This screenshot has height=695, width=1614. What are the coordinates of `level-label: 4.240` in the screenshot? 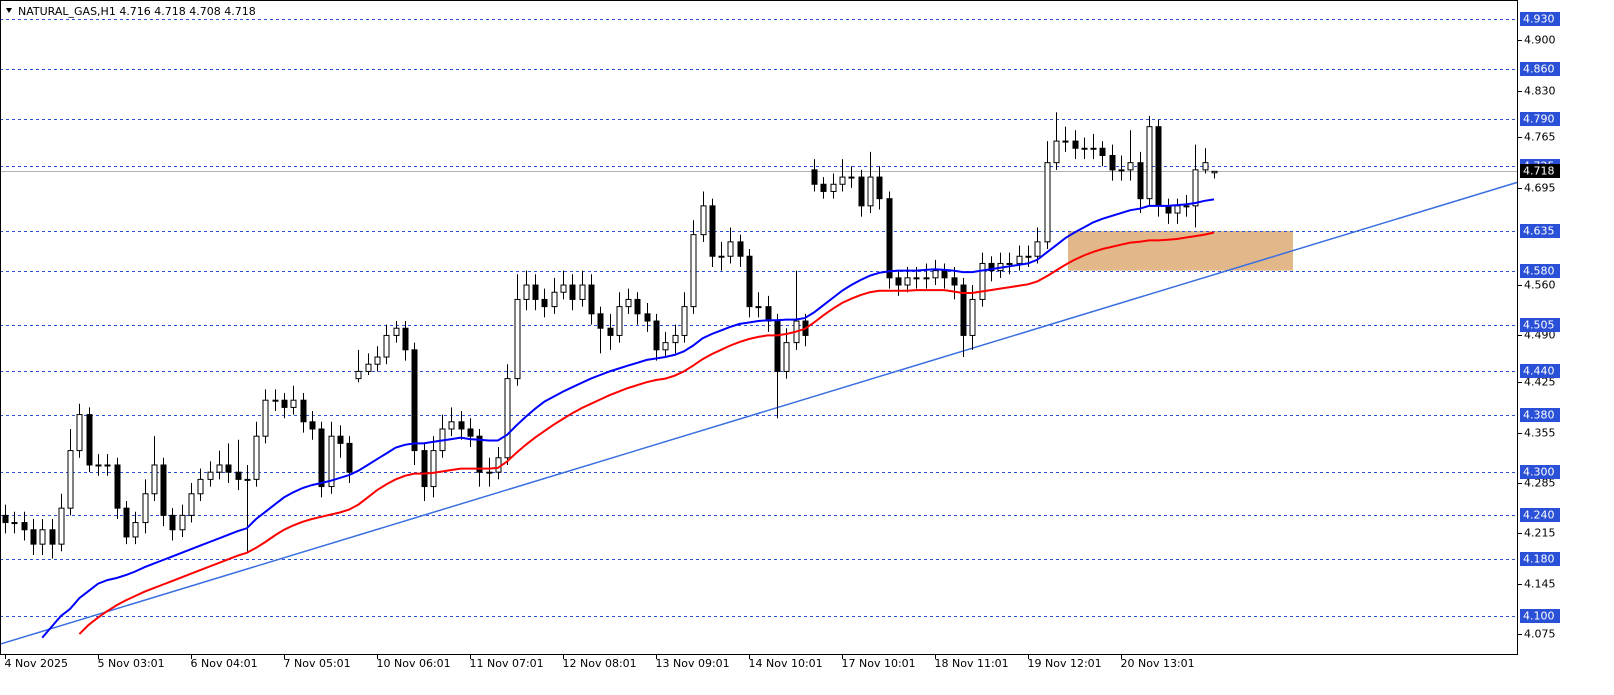 It's located at (1539, 515).